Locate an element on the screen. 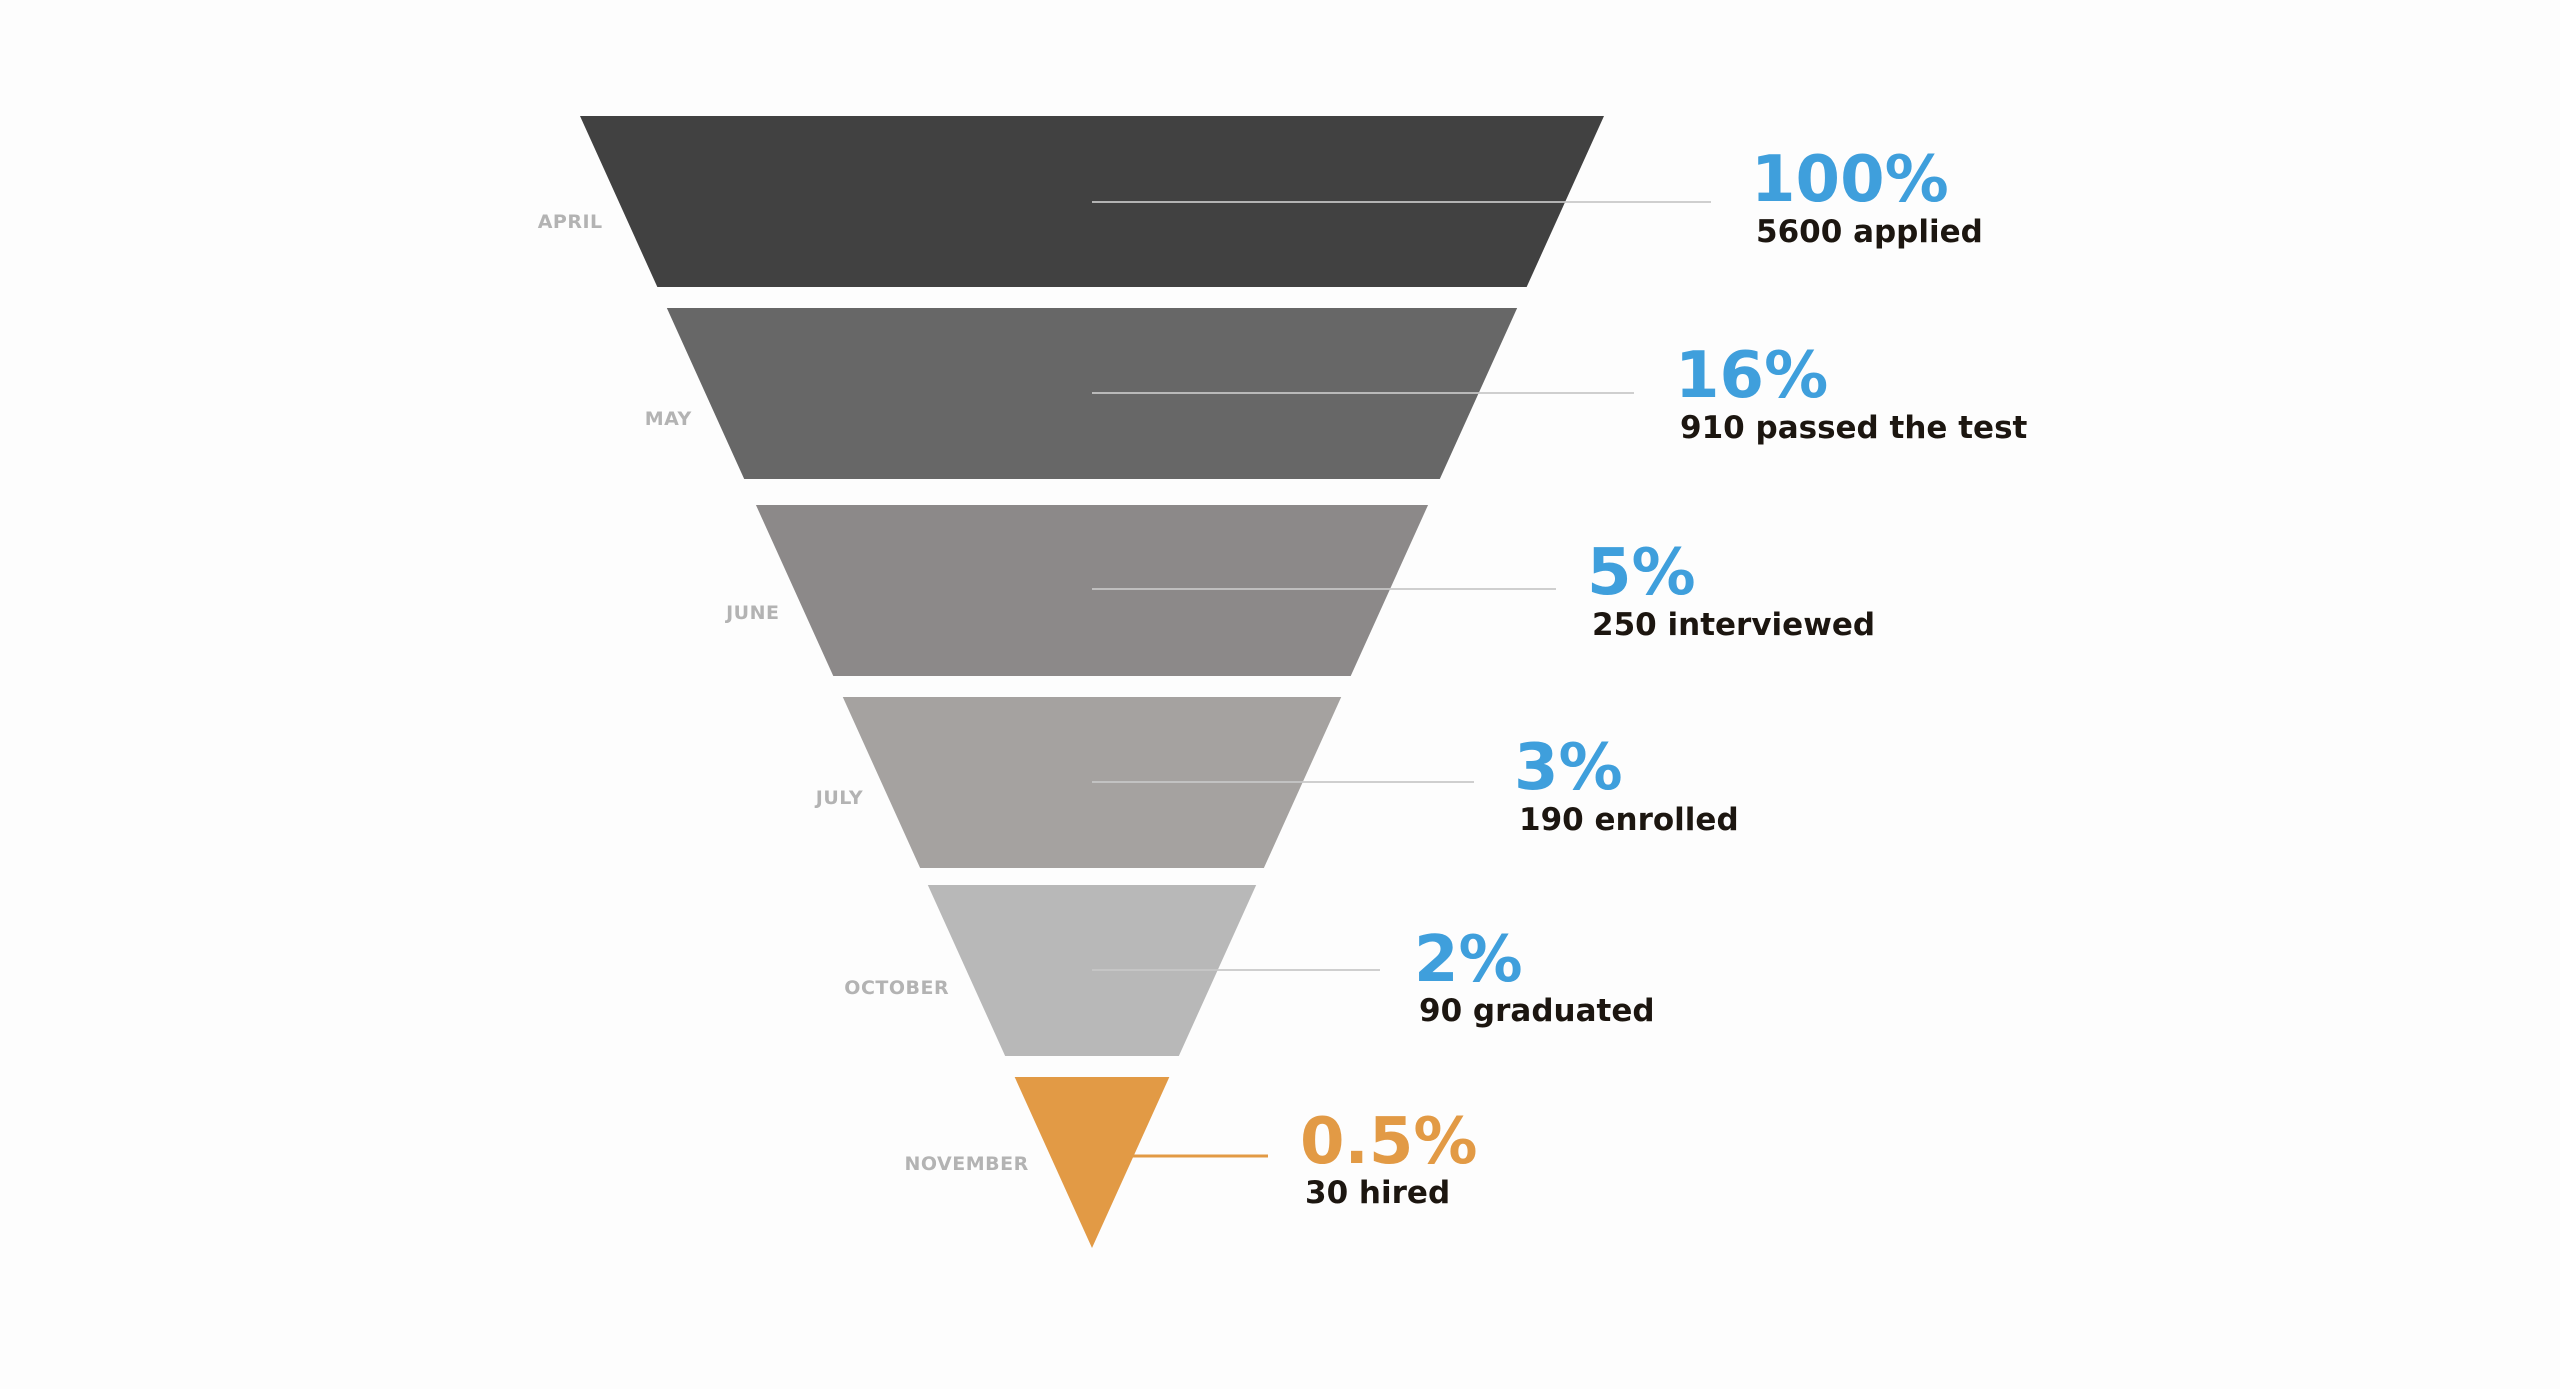 Image resolution: width=2560 pixels, height=1389 pixels. funnel-stage-june: JUNE 5%250 interviewed is located at coordinates (1299, 590).